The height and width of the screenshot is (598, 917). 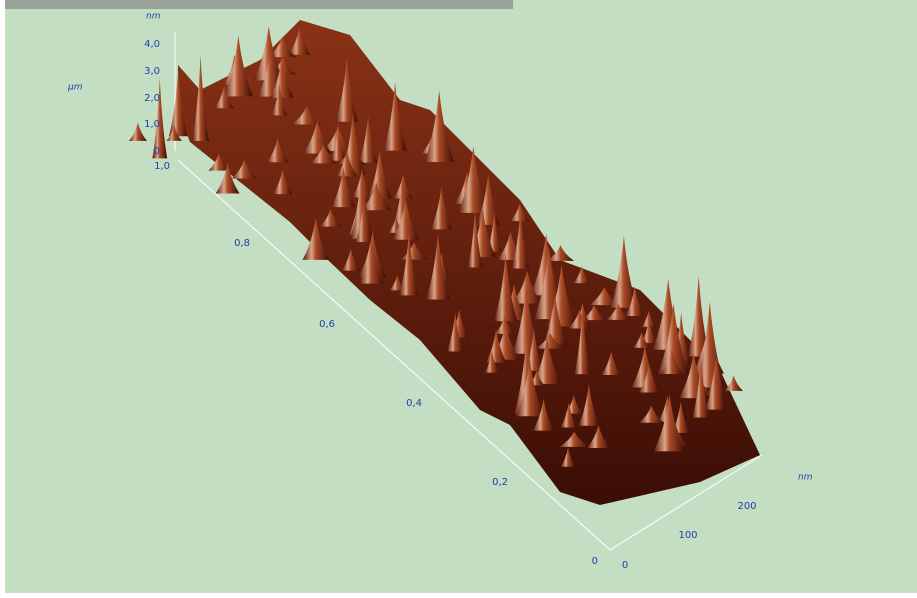 I want to click on y-tick-label: 0,4, so click(x=414, y=403).